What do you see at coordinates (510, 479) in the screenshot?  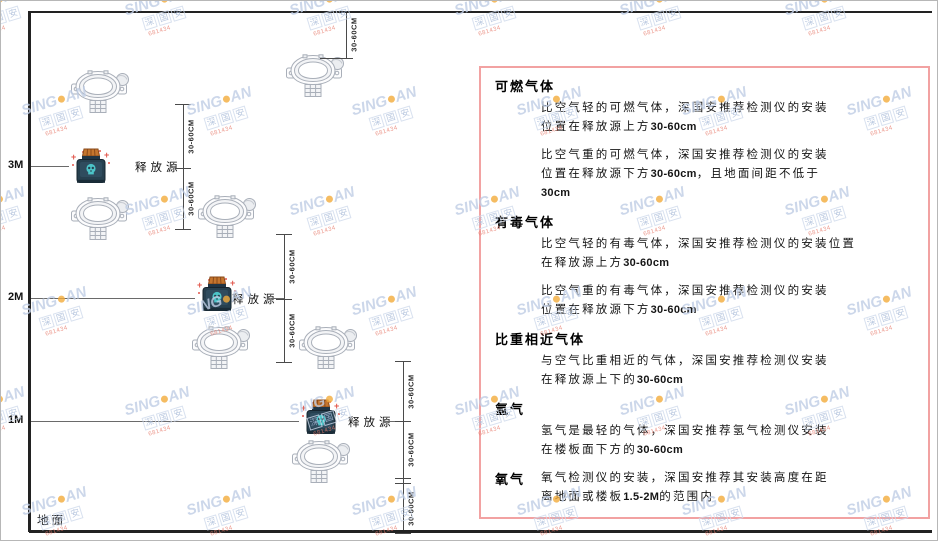 I see `section-heading: 氧气` at bounding box center [510, 479].